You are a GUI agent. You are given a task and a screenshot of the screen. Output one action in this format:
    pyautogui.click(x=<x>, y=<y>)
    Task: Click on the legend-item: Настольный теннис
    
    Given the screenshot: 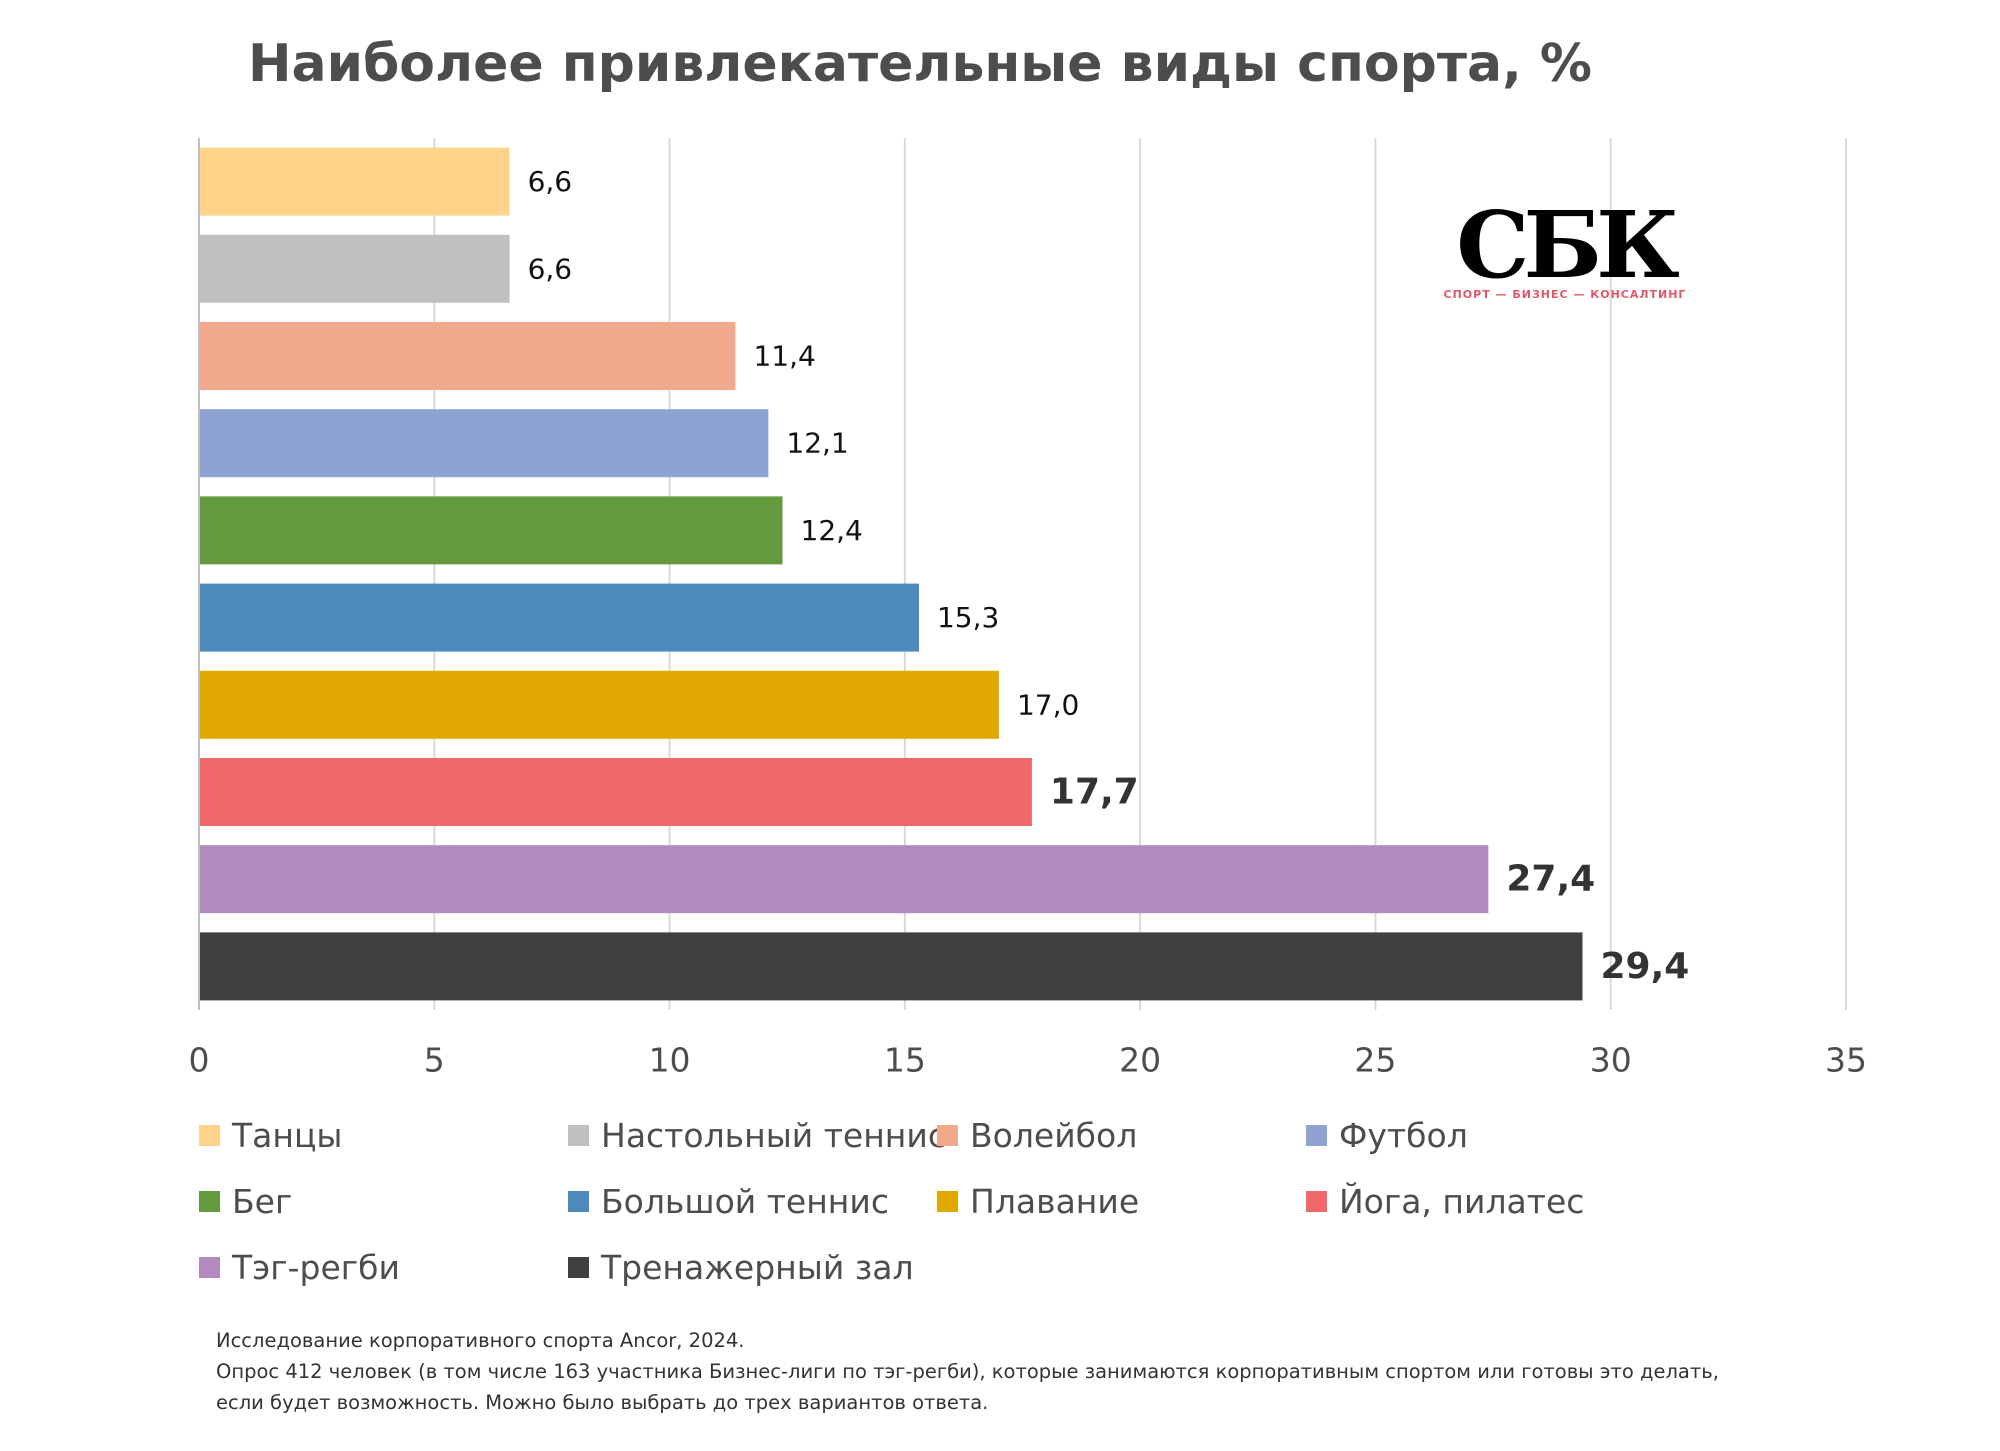 What is the action you would take?
    pyautogui.click(x=757, y=1135)
    